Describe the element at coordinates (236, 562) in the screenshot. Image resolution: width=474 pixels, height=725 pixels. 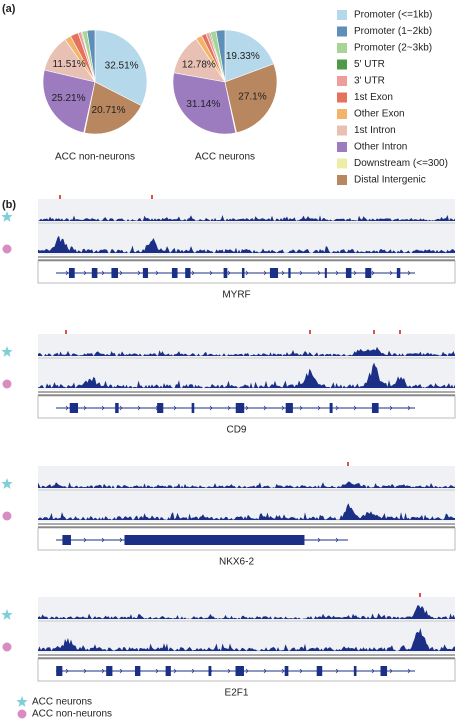
I see `gene-name: NKX6-2` at that location.